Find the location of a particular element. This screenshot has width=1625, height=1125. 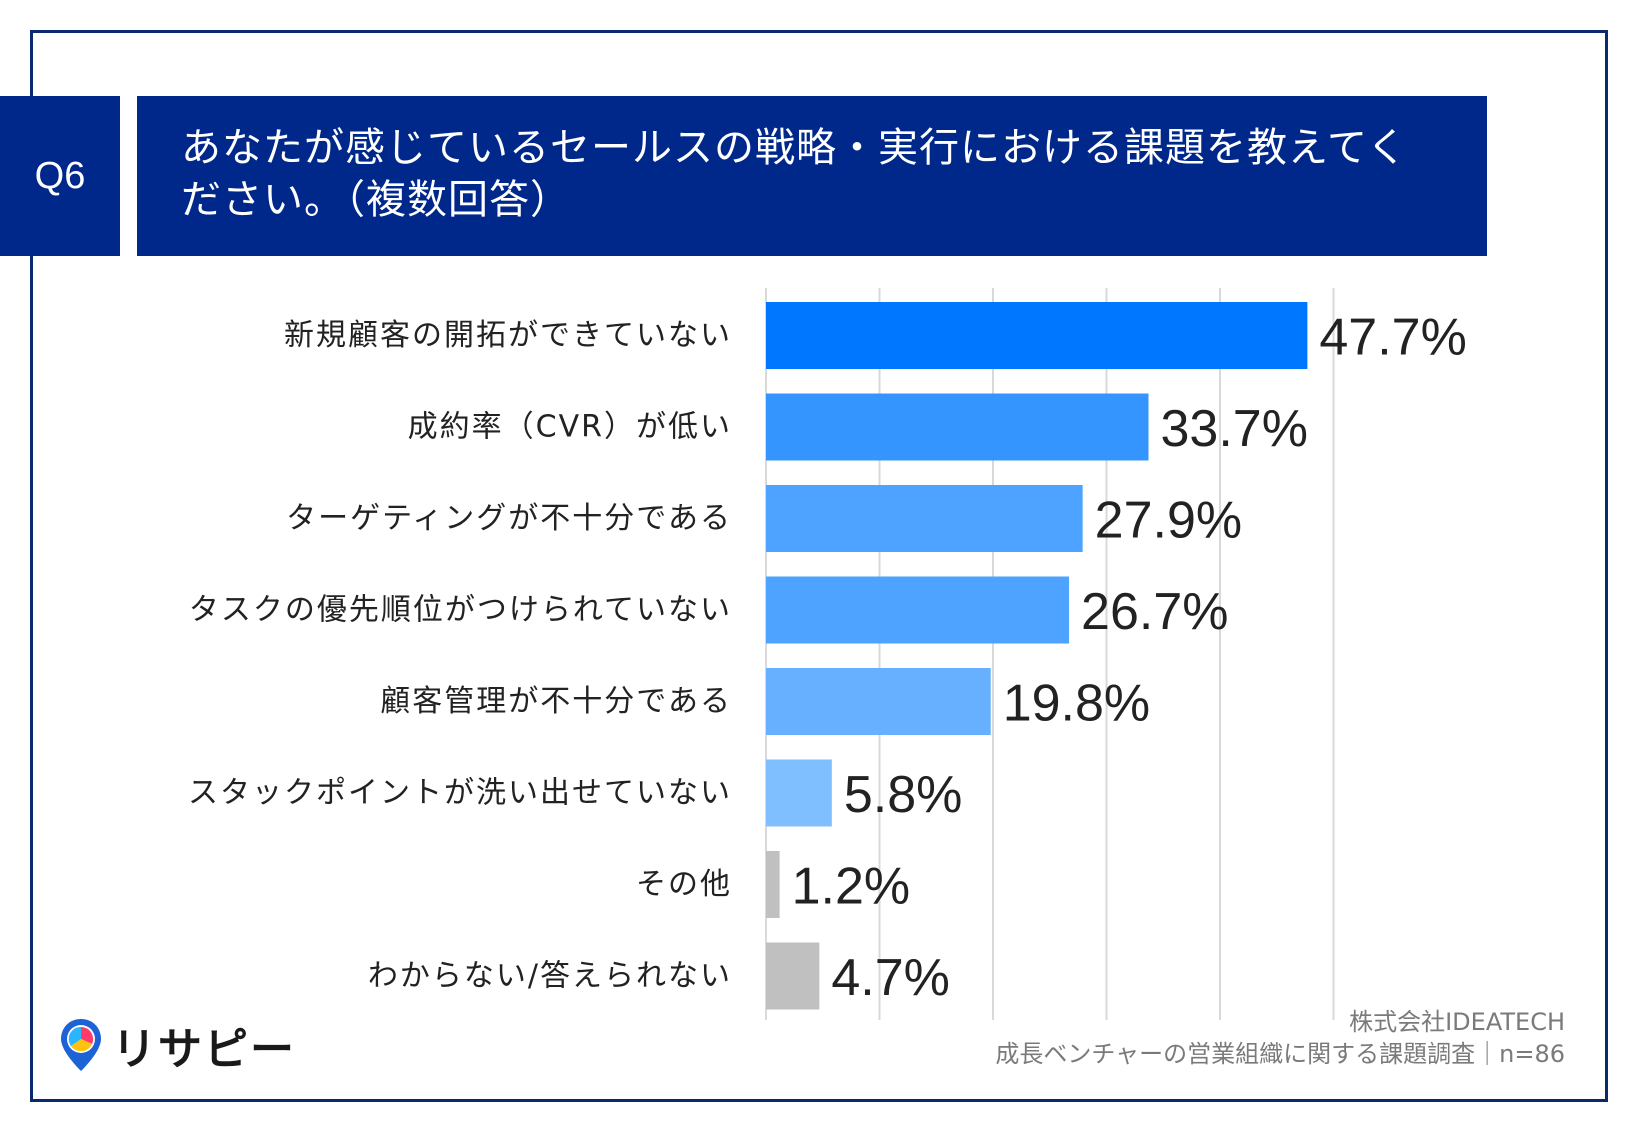

question-title: あなたが感じているセールスの戦略・実行における課題を教えてください。（複数回答） is located at coordinates (812, 176).